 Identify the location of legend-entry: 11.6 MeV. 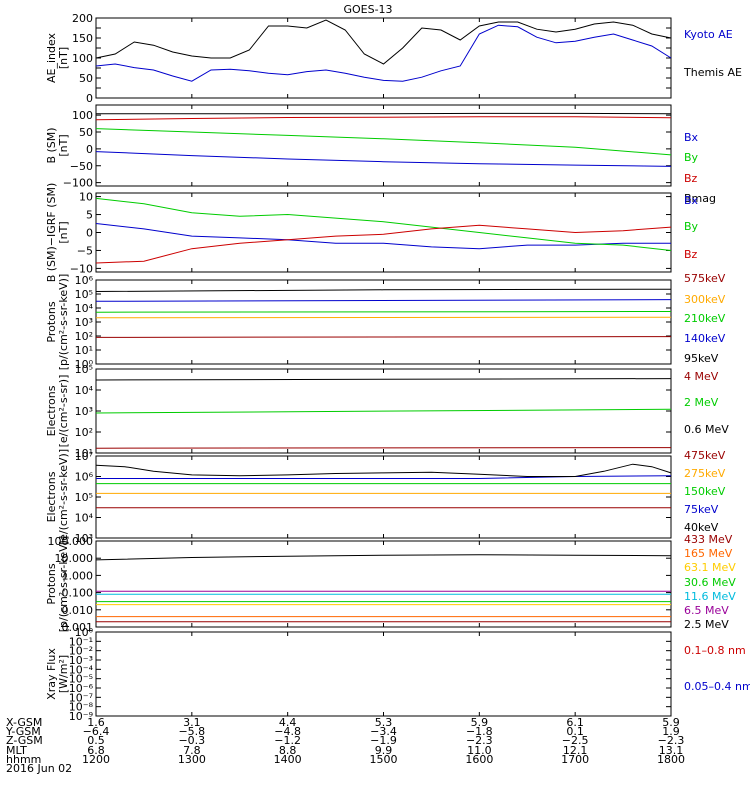
(710, 596).